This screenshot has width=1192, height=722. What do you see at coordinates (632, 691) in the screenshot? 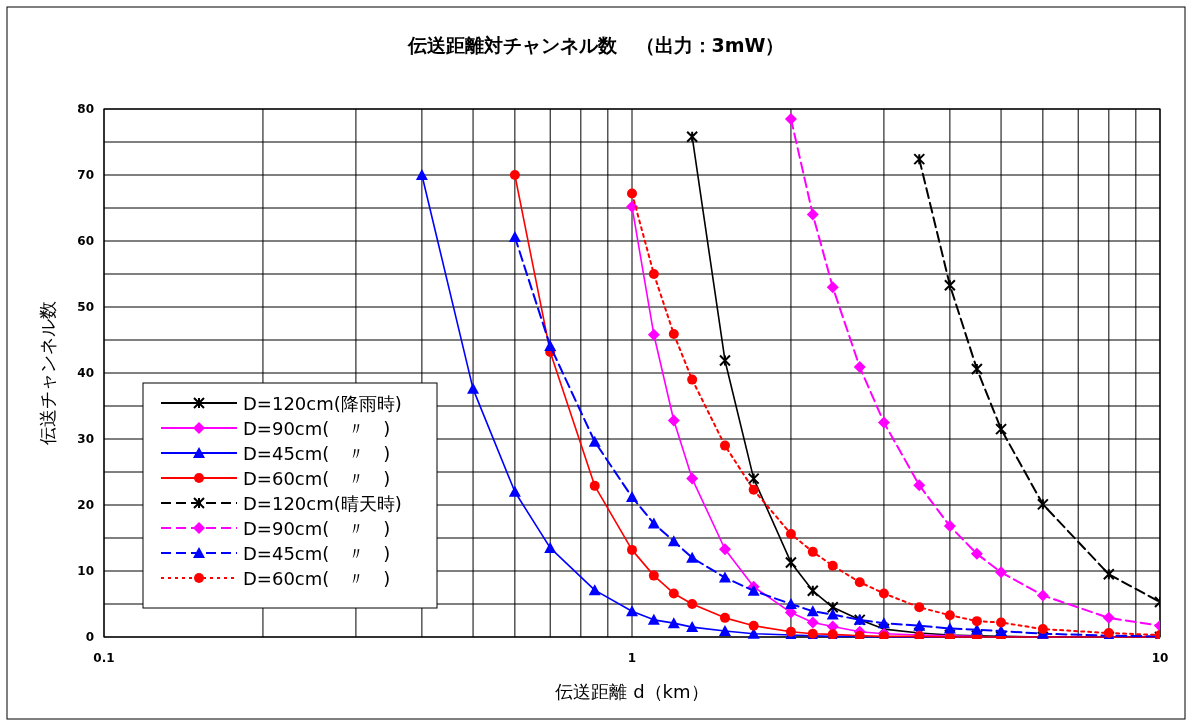
I see `x-axis-title: 伝送距離 d（km）` at bounding box center [632, 691].